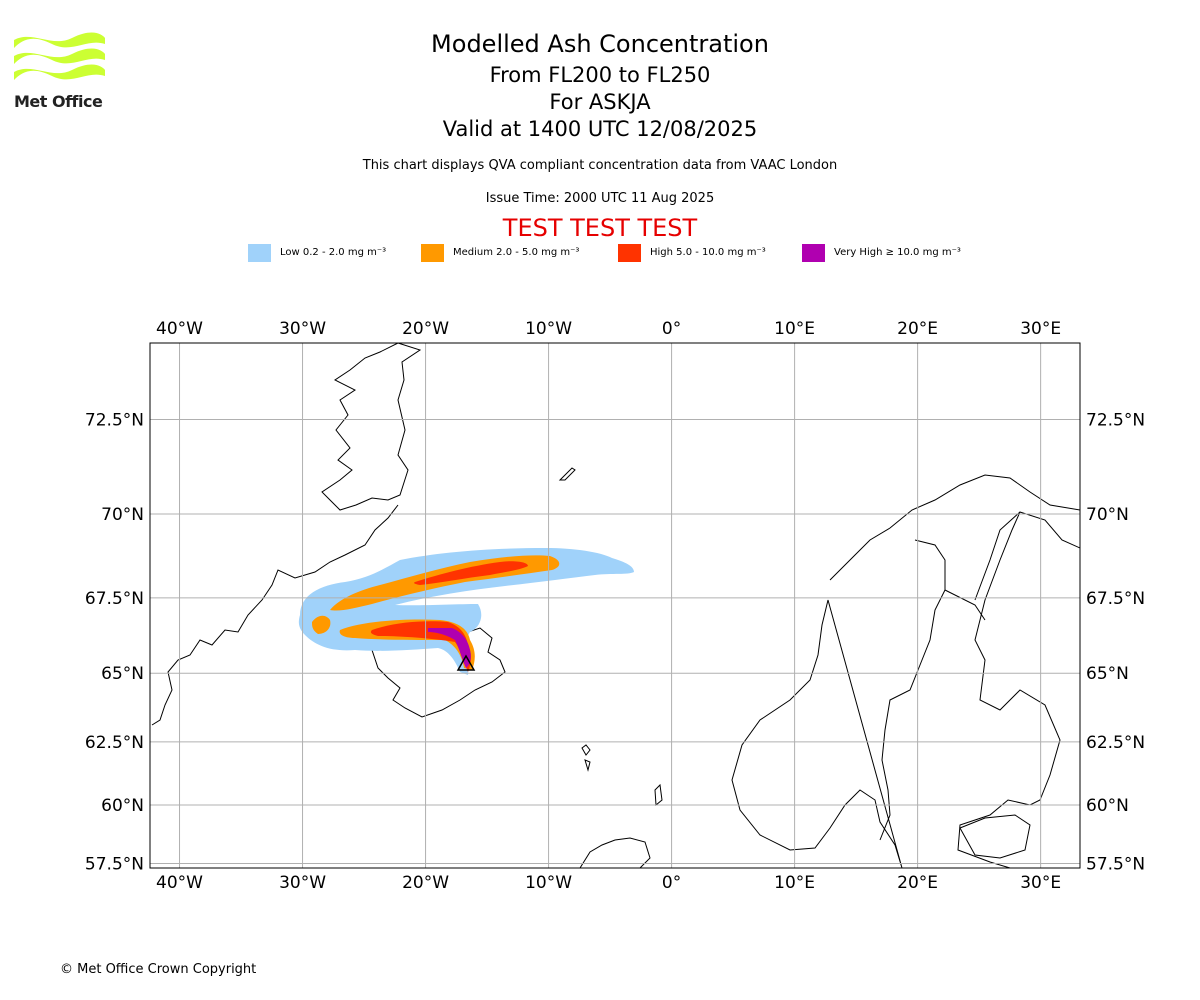 This screenshot has width=1200, height=1000. What do you see at coordinates (158, 969) in the screenshot?
I see `copyright: © Met Office Crown Copyright` at bounding box center [158, 969].